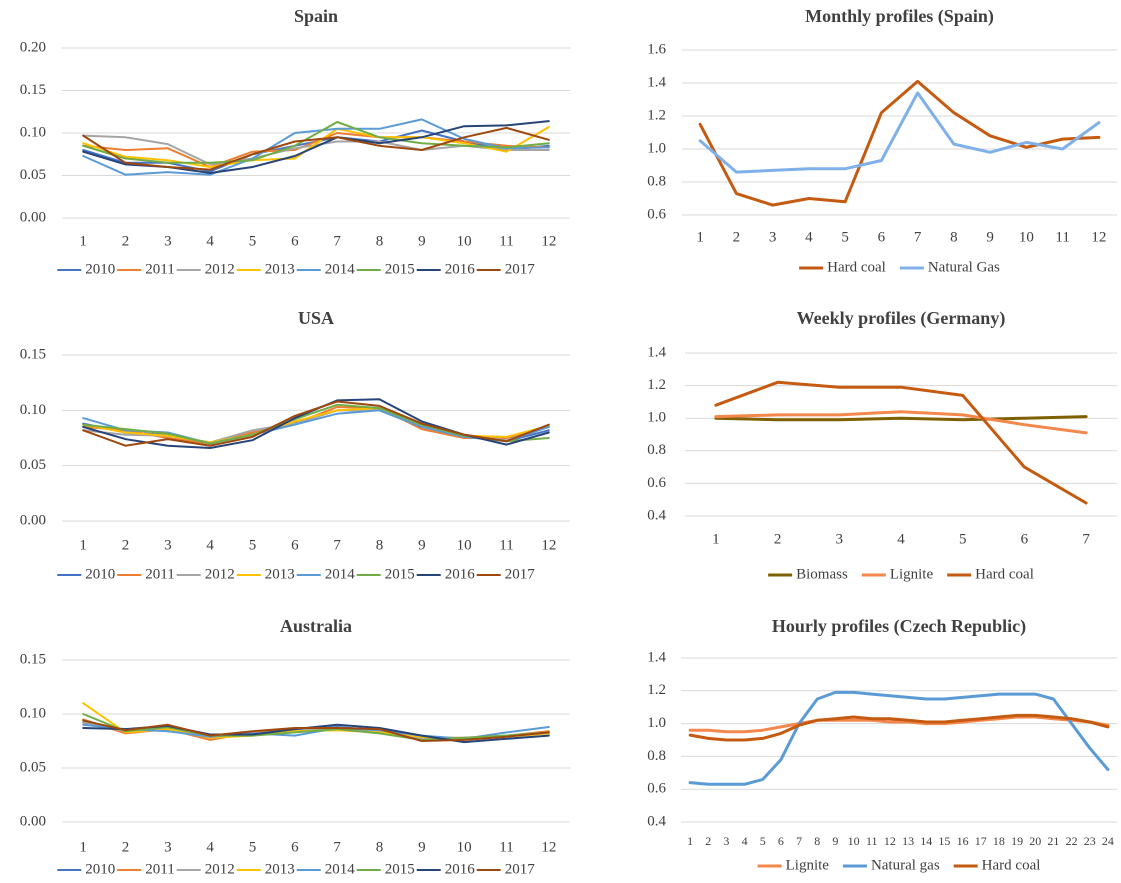 This screenshot has width=1121, height=883. What do you see at coordinates (656, 115) in the screenshot?
I see `y-tick-label: 1.2` at bounding box center [656, 115].